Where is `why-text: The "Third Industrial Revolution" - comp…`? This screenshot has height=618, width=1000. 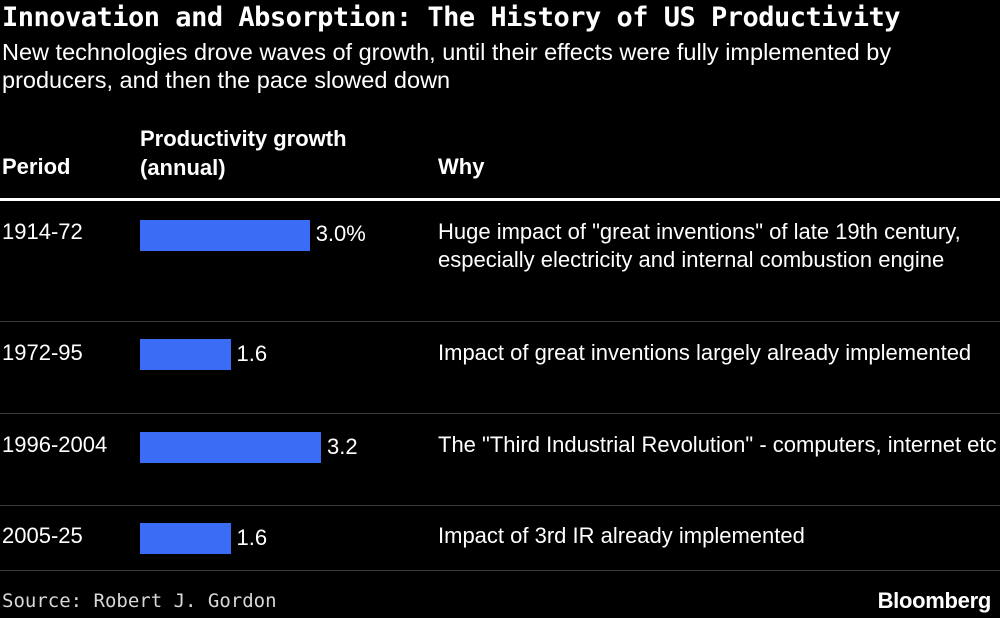 why-text: The "Third Industrial Revolution" - comp… is located at coordinates (717, 444).